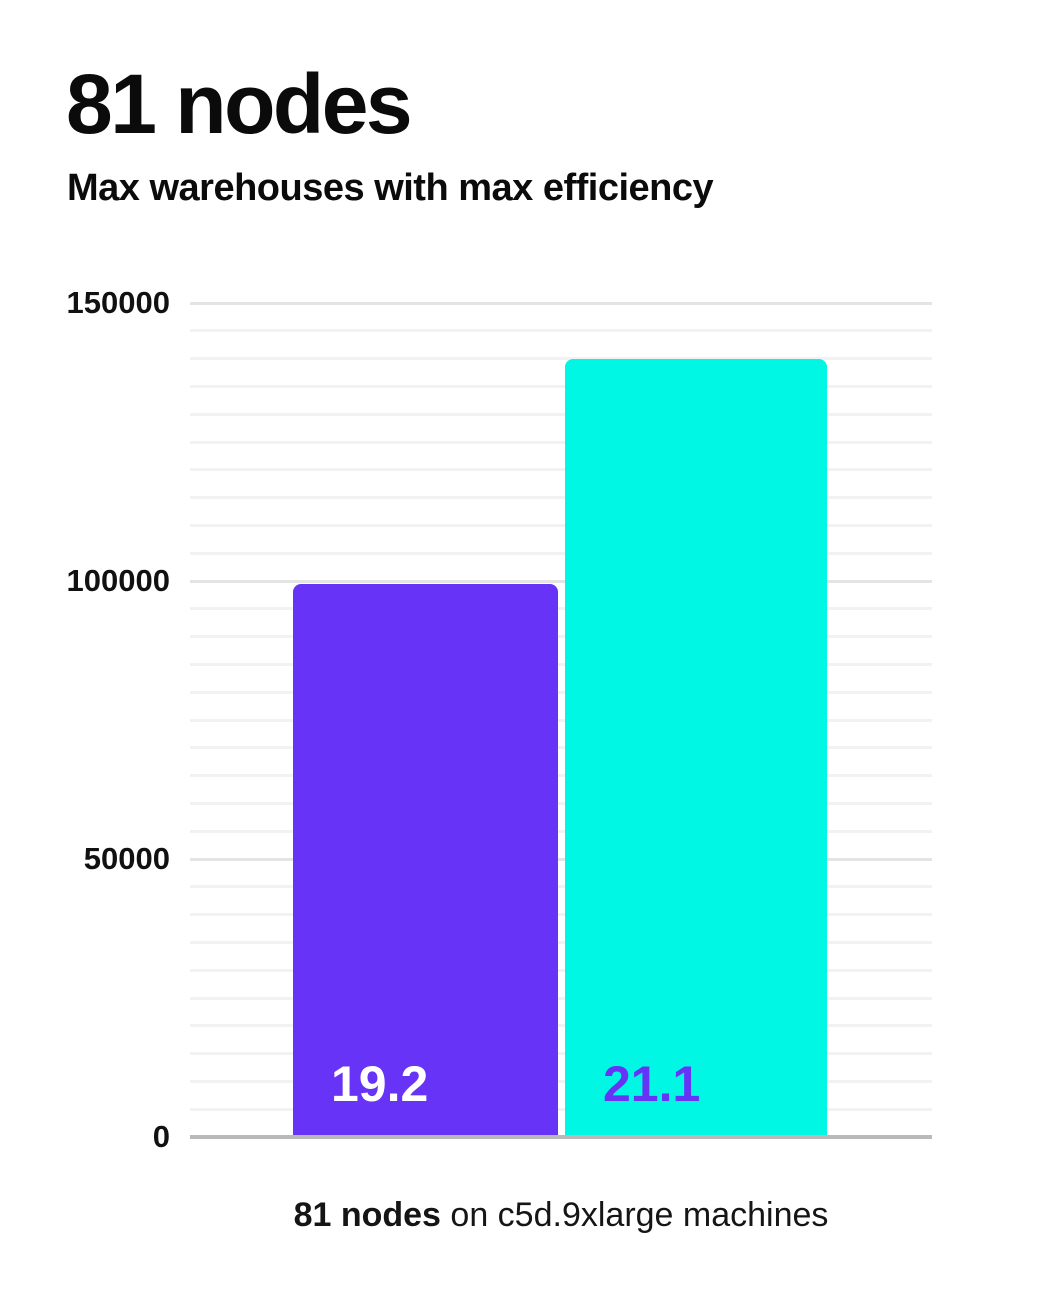  Describe the element at coordinates (239, 104) in the screenshot. I see `chart-title: 81 nodes` at that location.